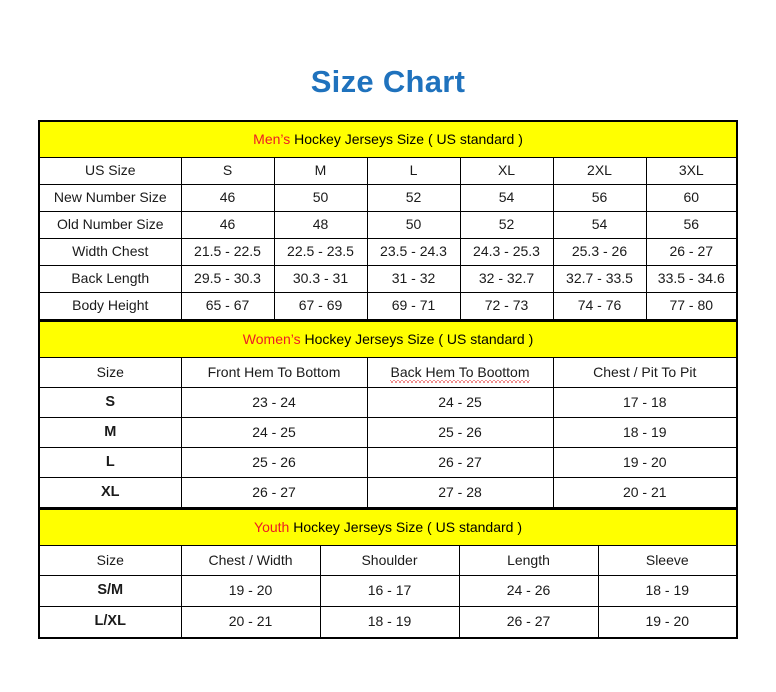 Image resolution: width=776 pixels, height=692 pixels. Describe the element at coordinates (645, 492) in the screenshot. I see `womens-cell-3-2: 20 - 21` at that location.